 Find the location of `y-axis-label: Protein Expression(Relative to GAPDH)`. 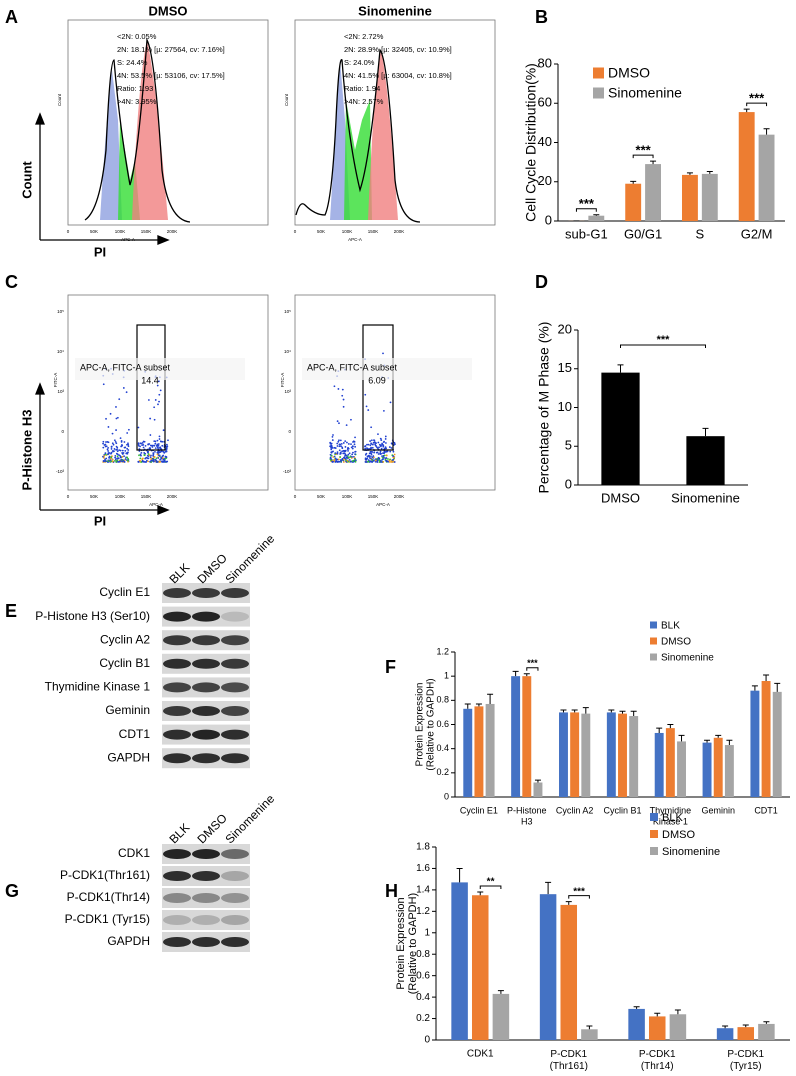

y-axis-label: Protein Expression(Relative to GAPDH) is located at coordinates (425, 724).